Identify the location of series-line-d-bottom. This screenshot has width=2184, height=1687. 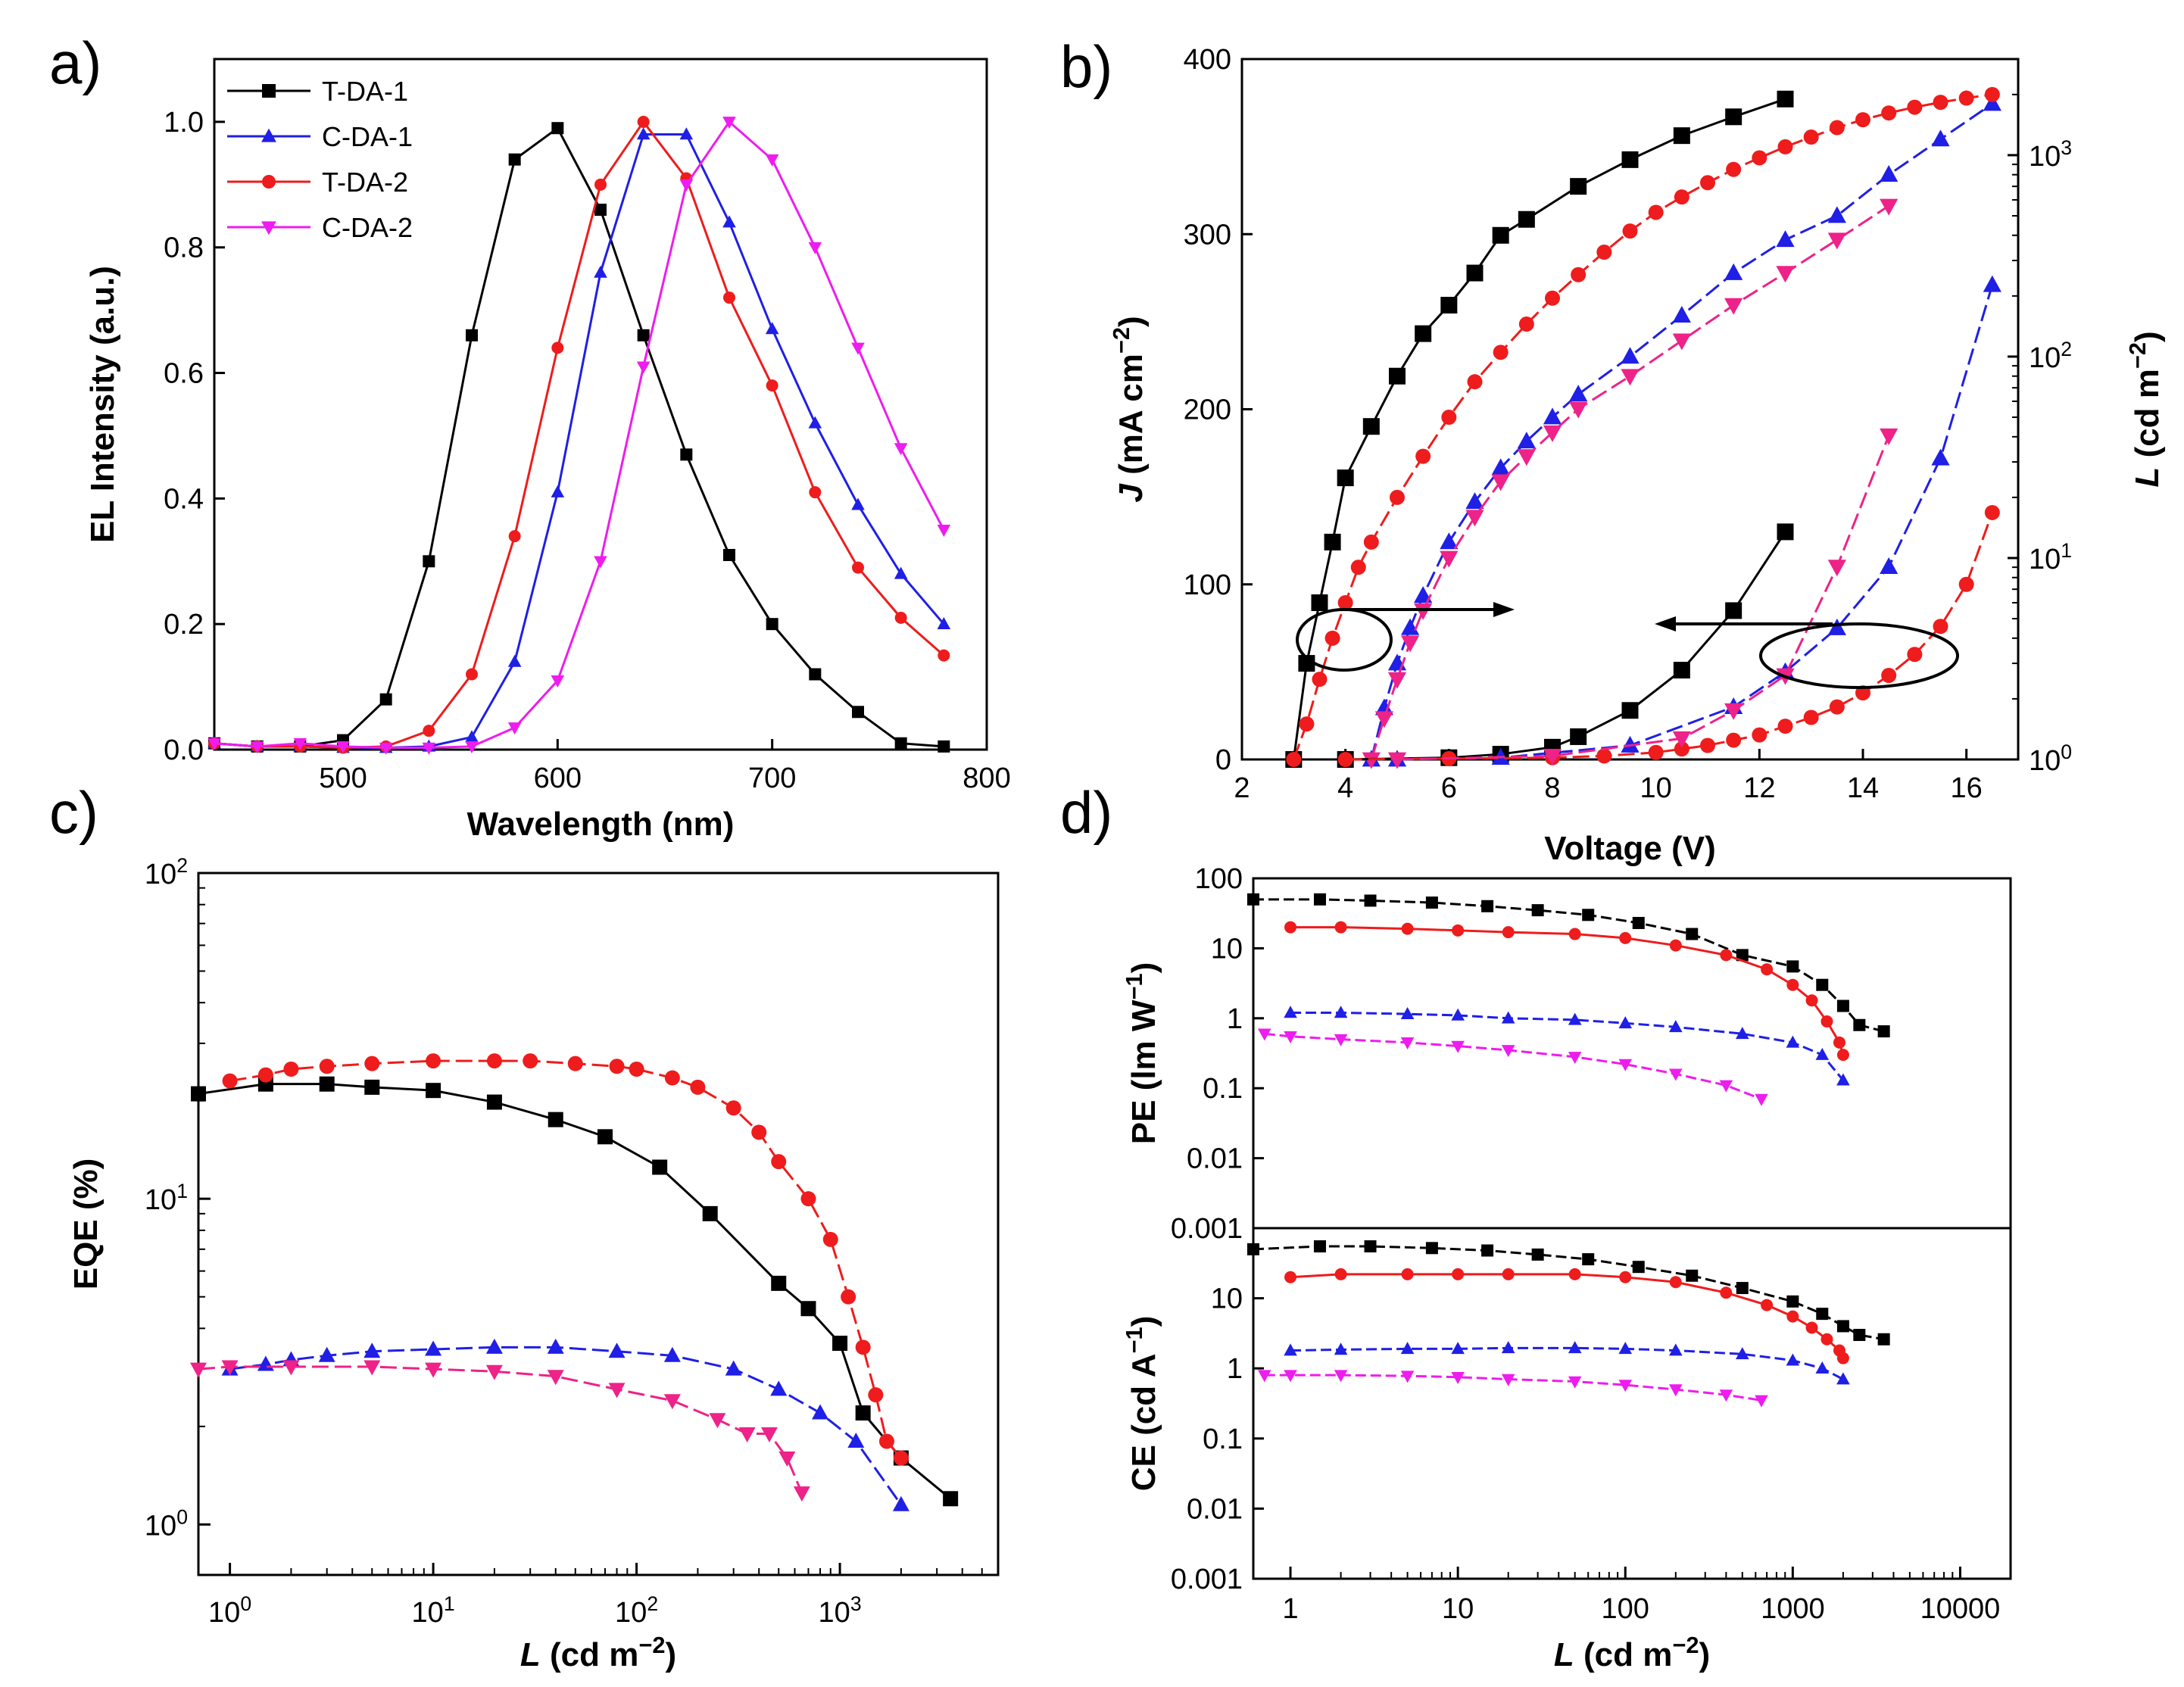
(1513, 1388).